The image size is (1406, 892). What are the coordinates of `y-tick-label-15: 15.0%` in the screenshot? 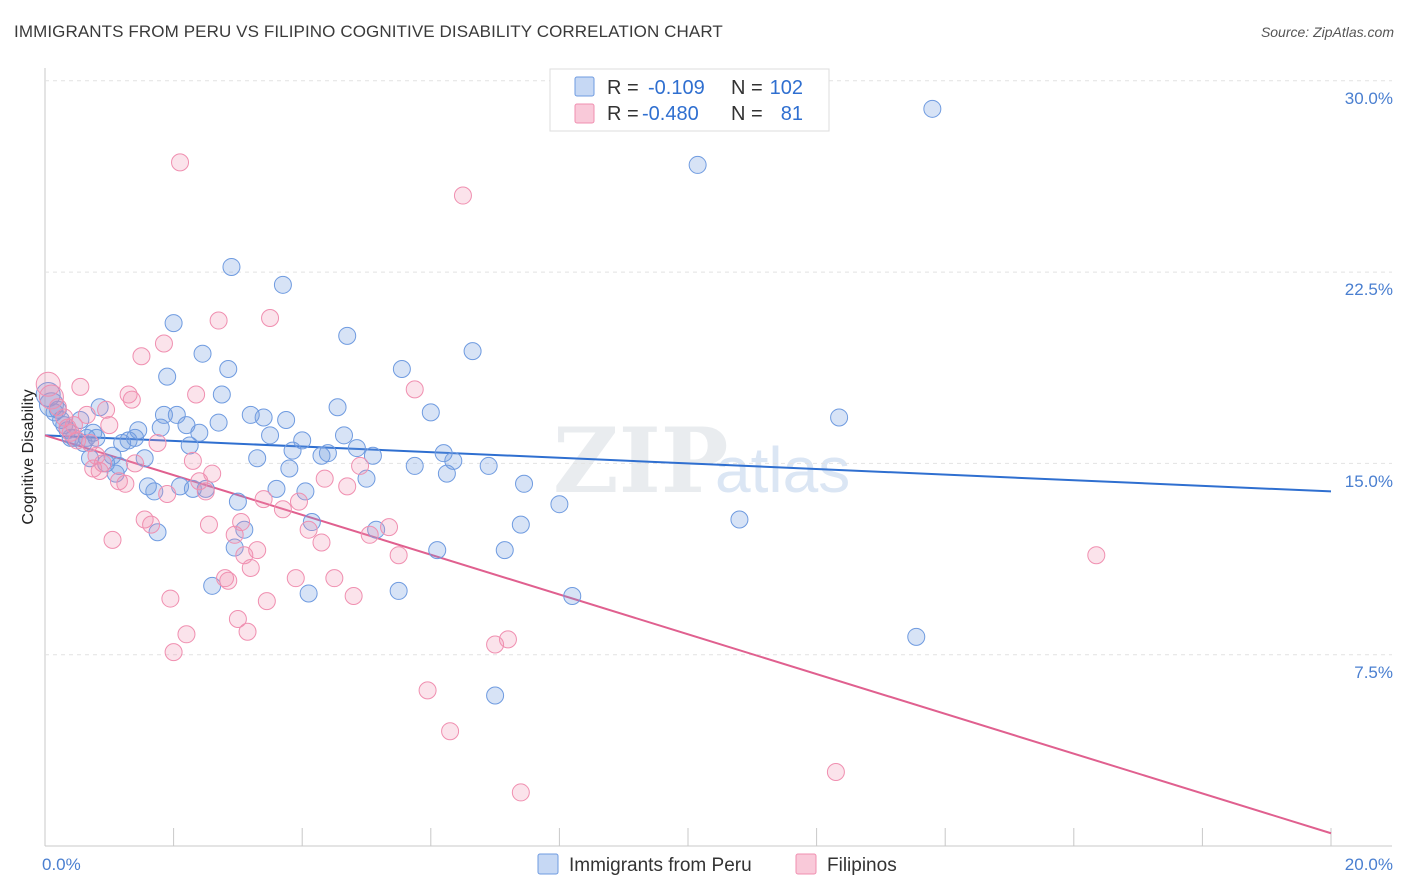 It's located at (1369, 481).